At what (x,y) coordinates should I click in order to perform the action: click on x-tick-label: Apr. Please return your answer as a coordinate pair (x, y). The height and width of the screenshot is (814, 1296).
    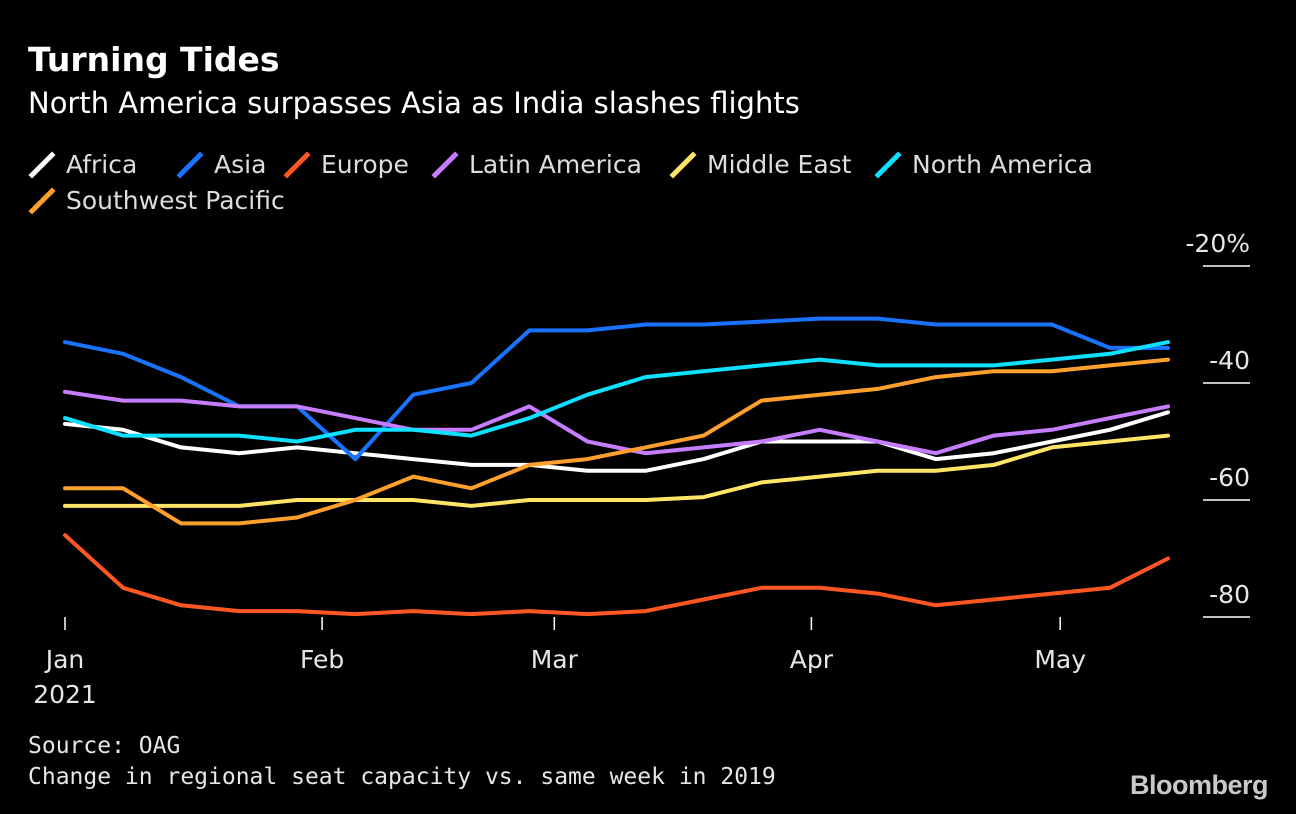
    Looking at the image, I should click on (812, 659).